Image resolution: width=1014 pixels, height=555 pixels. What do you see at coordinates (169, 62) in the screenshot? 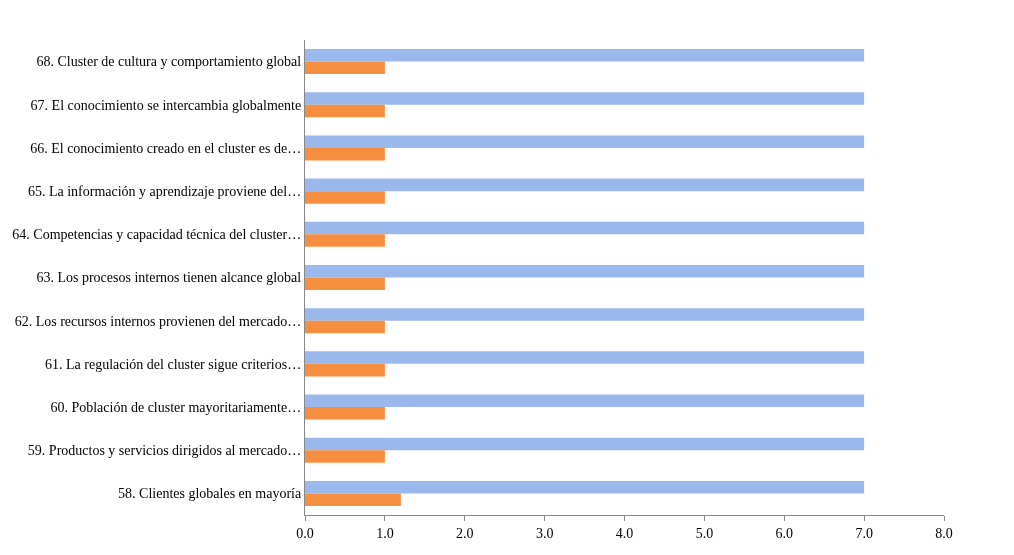
I see `y-tick-label: 68. Cluster de cultura y comportamiento global` at bounding box center [169, 62].